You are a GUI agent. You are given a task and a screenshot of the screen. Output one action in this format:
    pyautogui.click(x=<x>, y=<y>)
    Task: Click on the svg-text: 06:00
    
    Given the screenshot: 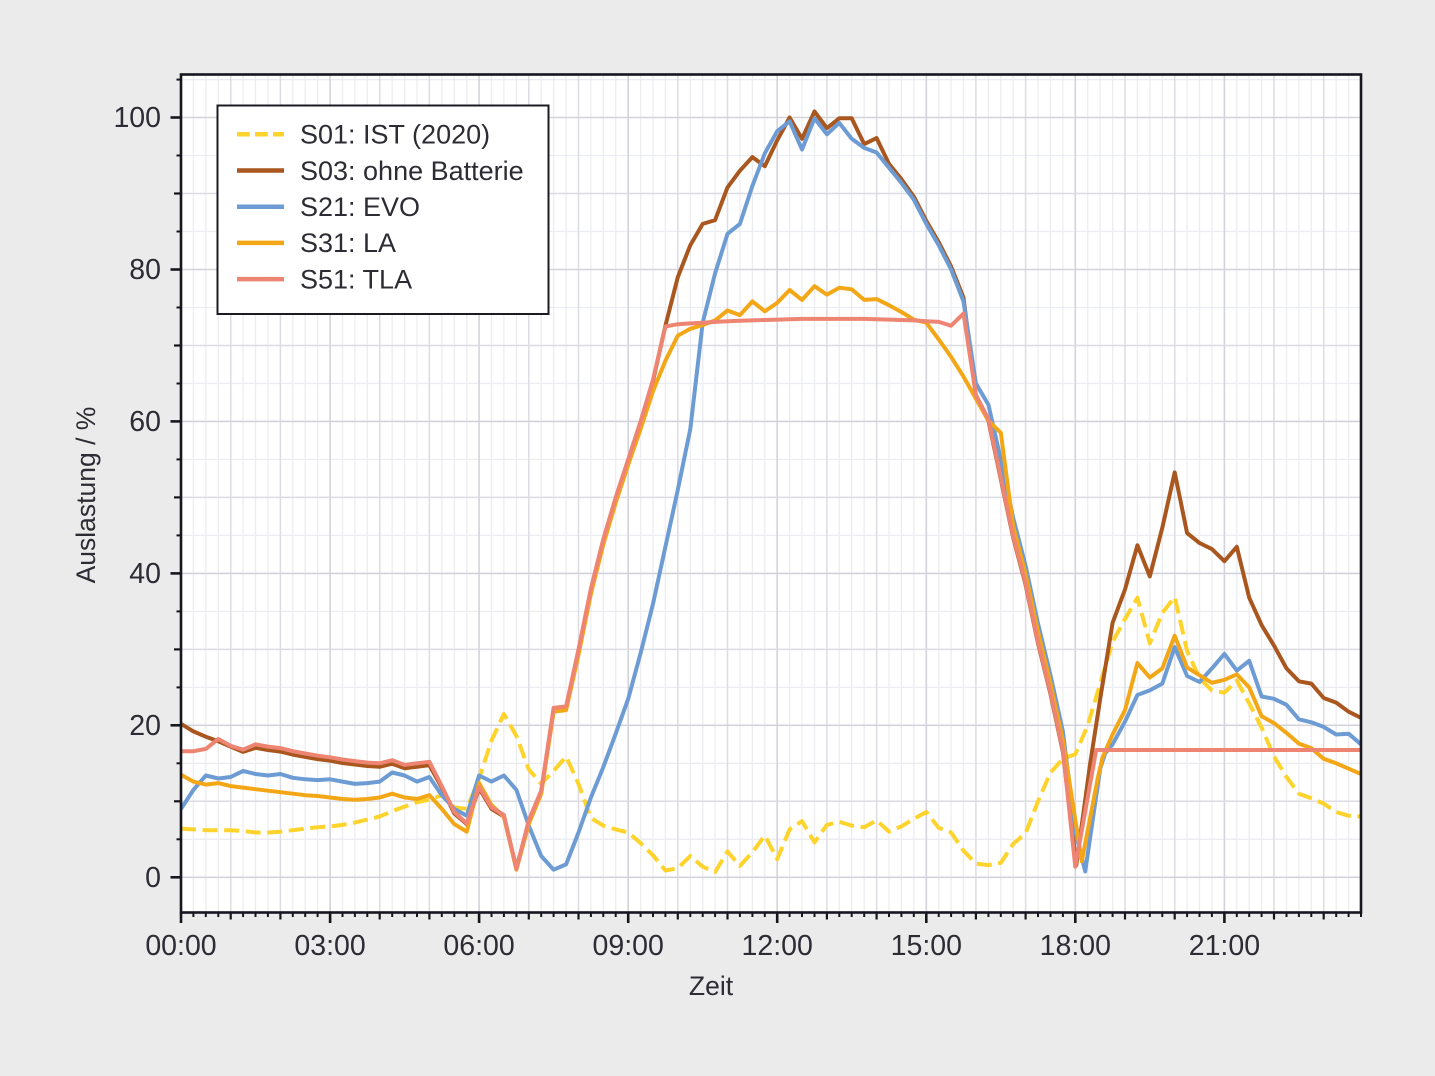 What is the action you would take?
    pyautogui.click(x=478, y=946)
    